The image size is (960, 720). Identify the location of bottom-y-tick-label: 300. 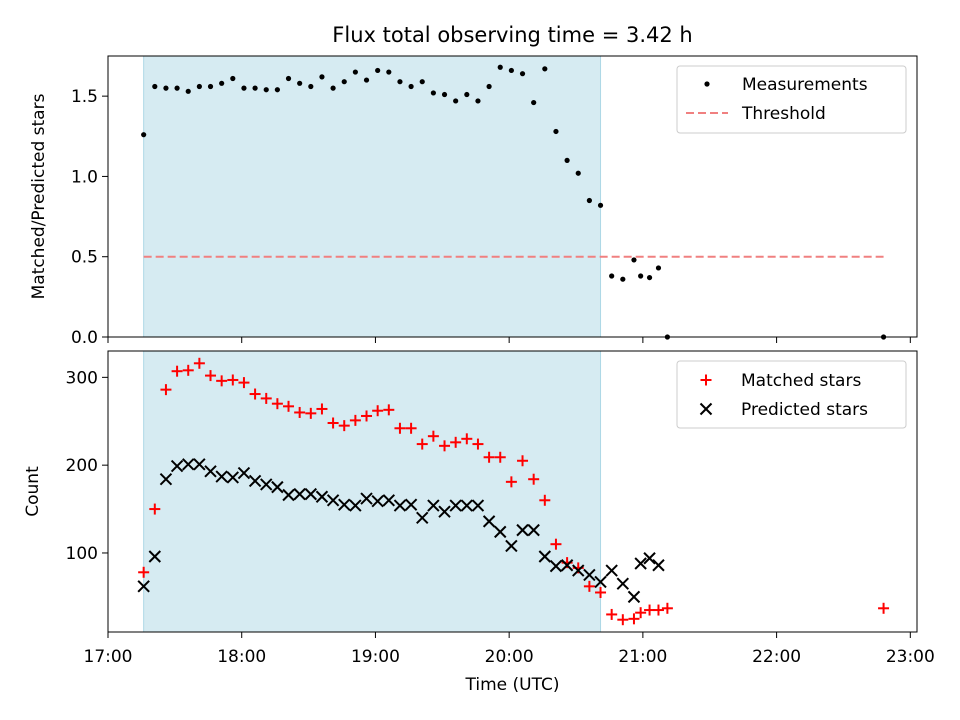
(82, 378).